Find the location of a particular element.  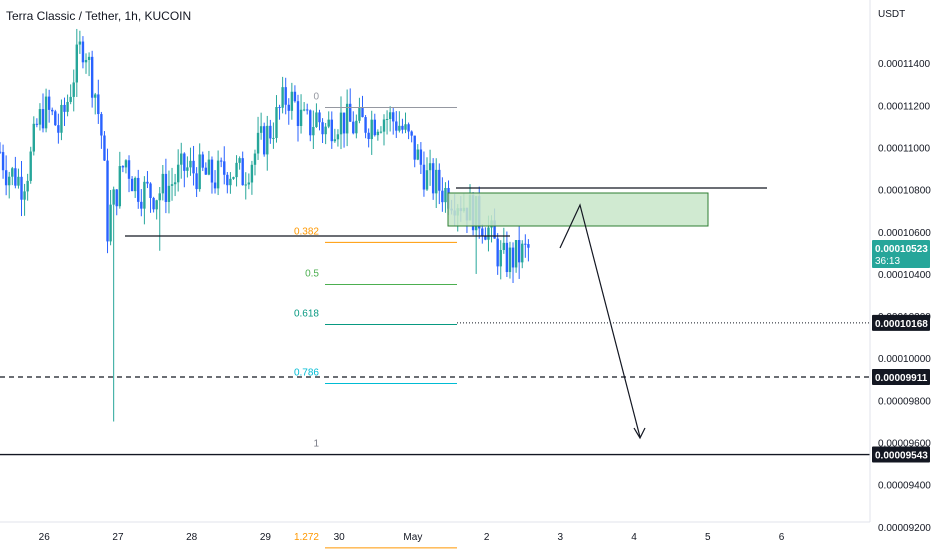

x-tick-label: 3 is located at coordinates (561, 537).